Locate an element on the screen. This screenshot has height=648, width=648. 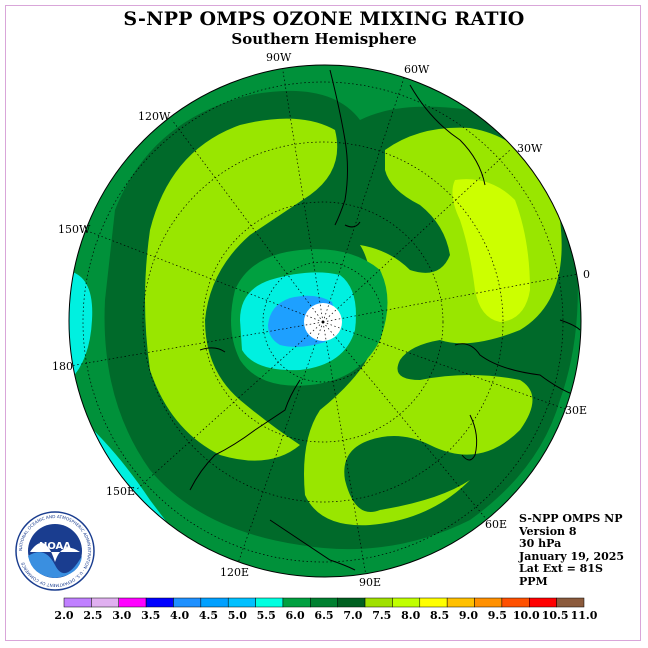
colorbar-tick-label: 9.0 is located at coordinates (468, 615).